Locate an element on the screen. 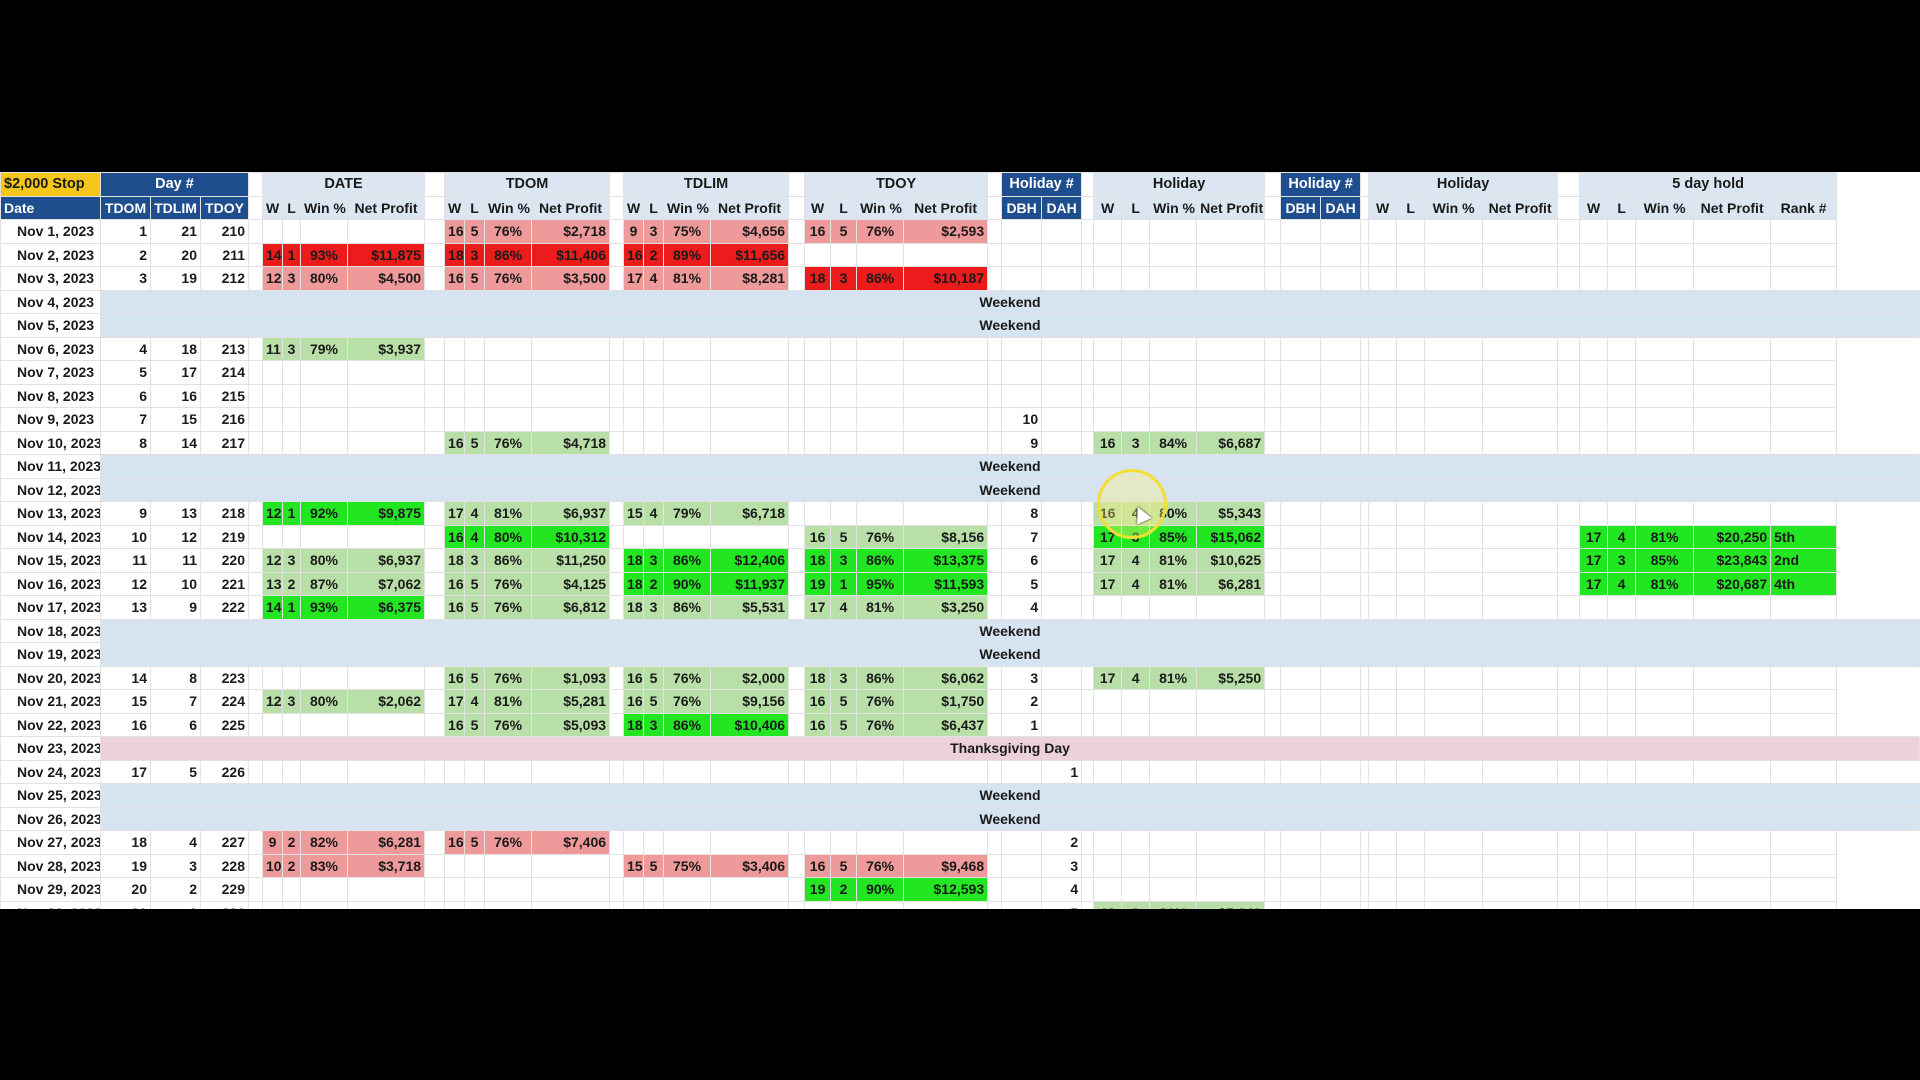 The height and width of the screenshot is (1080, 1920). band-label: Weekend is located at coordinates (1010, 325).